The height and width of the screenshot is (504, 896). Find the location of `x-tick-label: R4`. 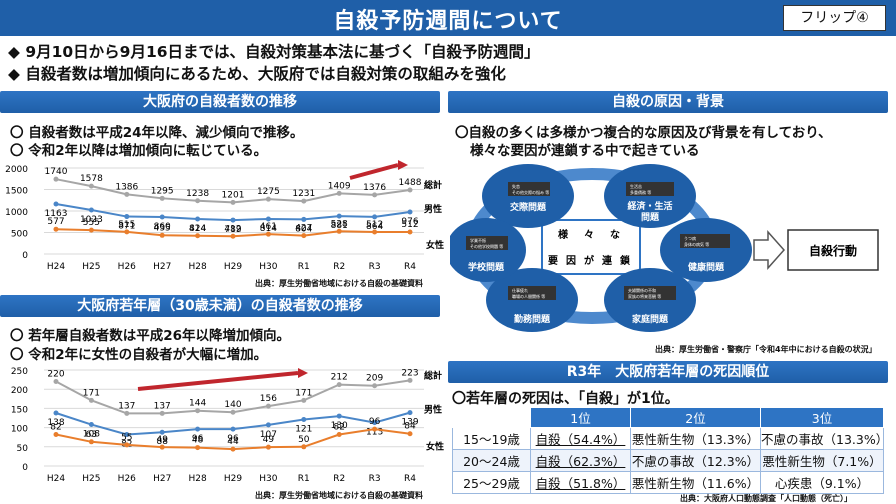

x-tick-label: R4 is located at coordinates (410, 479).